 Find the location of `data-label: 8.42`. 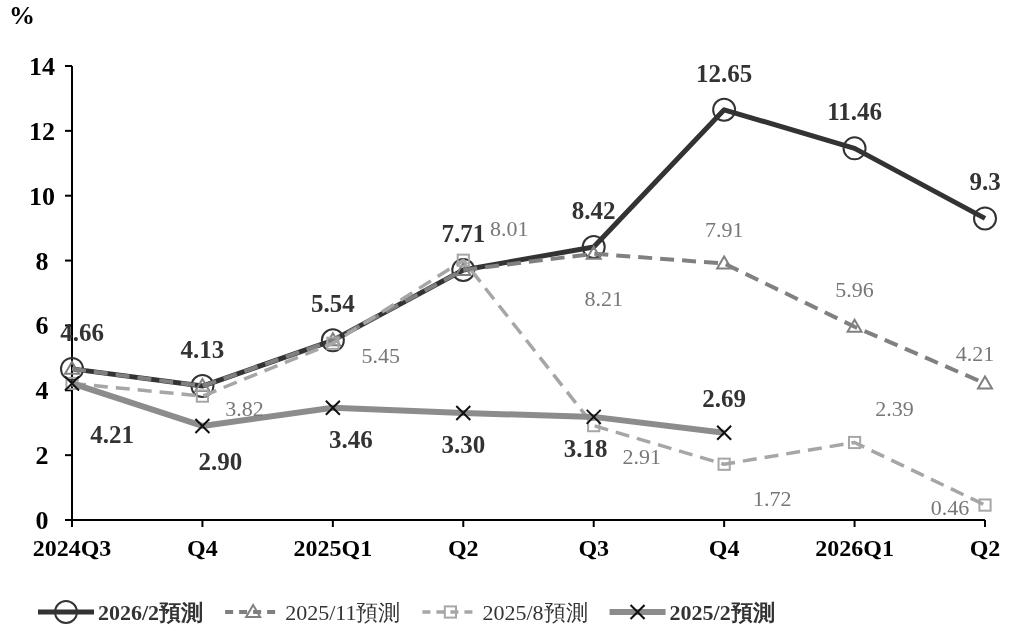

data-label: 8.42 is located at coordinates (593, 210).